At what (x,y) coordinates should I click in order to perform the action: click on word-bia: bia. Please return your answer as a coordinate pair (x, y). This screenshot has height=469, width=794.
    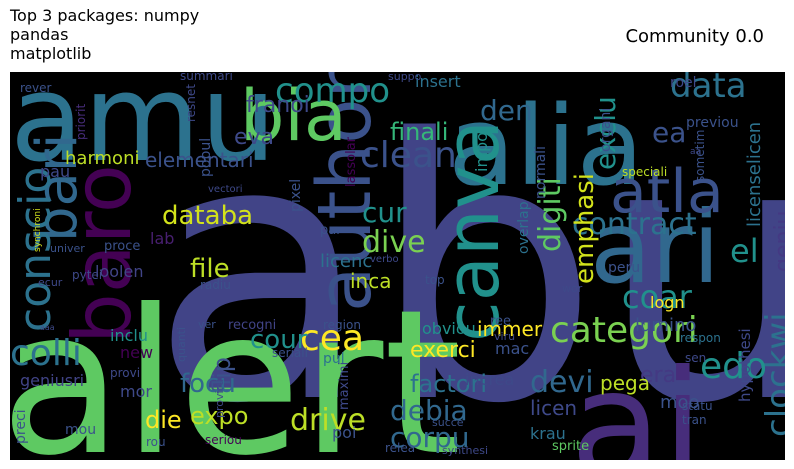
    Looking at the image, I should click on (293, 116).